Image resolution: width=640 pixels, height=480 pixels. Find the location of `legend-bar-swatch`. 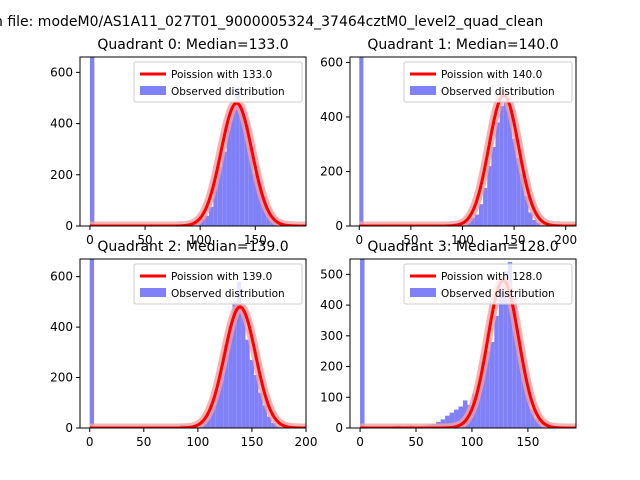

legend-bar-swatch is located at coordinates (423, 292).